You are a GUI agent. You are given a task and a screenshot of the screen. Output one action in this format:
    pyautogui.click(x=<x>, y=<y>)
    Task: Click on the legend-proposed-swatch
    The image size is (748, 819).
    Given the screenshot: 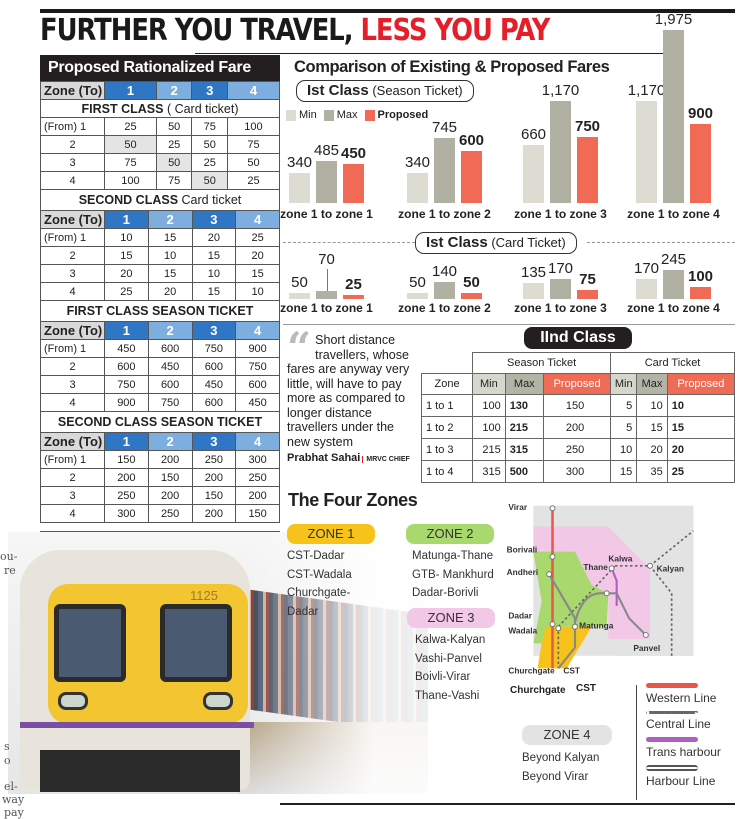 What is the action you would take?
    pyautogui.click(x=369, y=115)
    